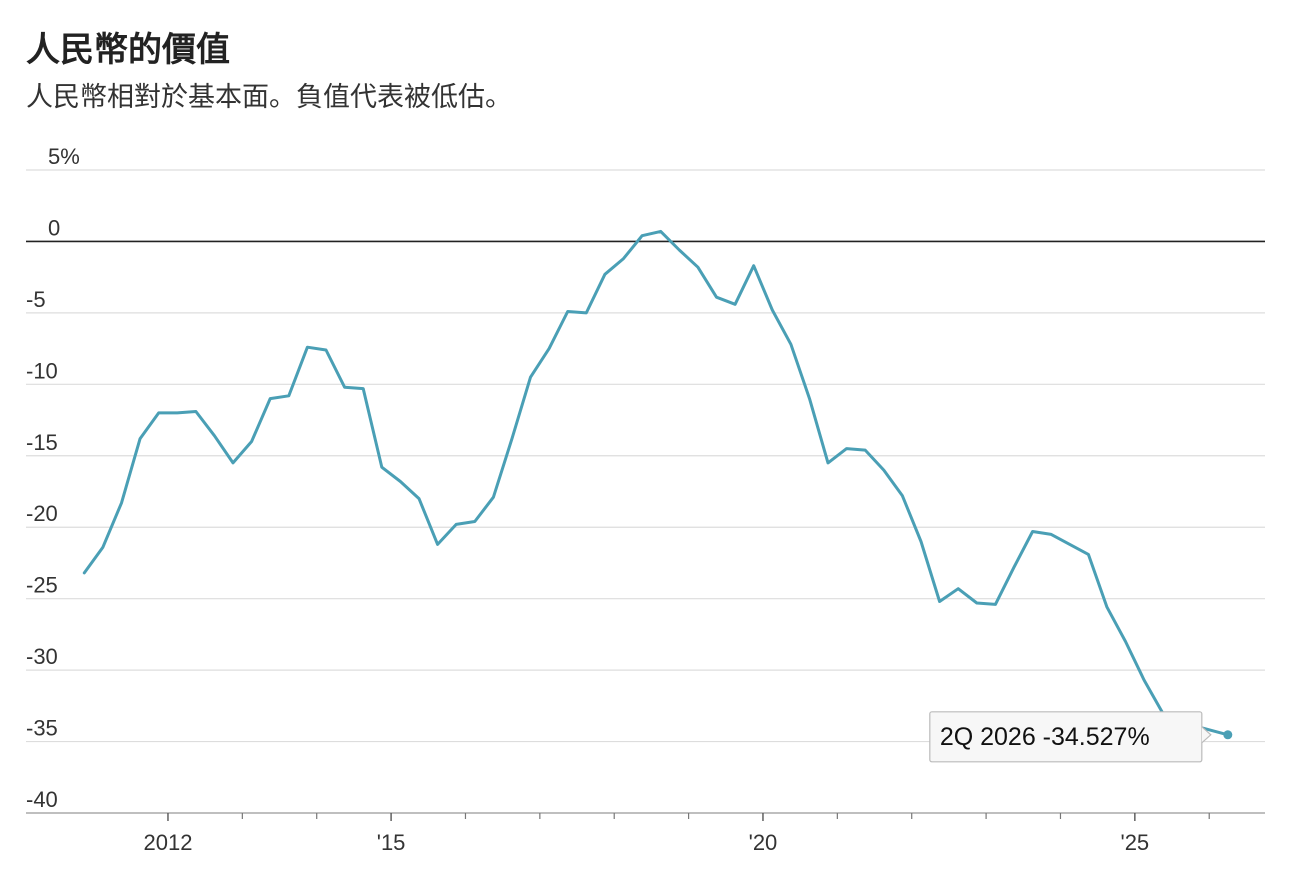 The image size is (1298, 892). Describe the element at coordinates (42, 728) in the screenshot. I see `y-tick-label: -35` at that location.